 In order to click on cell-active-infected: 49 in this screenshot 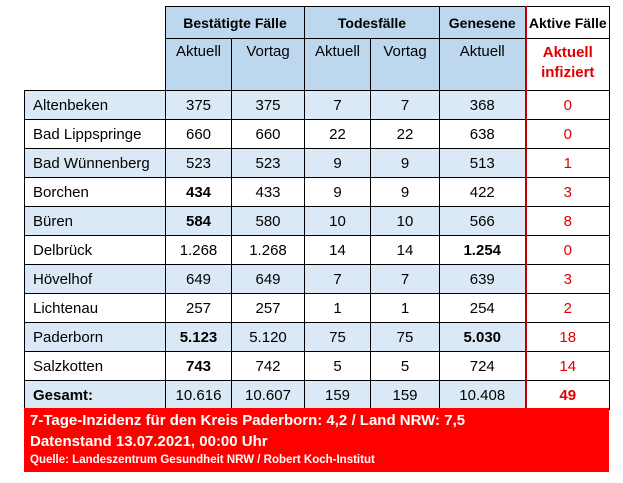, I will do `click(567, 395)`.